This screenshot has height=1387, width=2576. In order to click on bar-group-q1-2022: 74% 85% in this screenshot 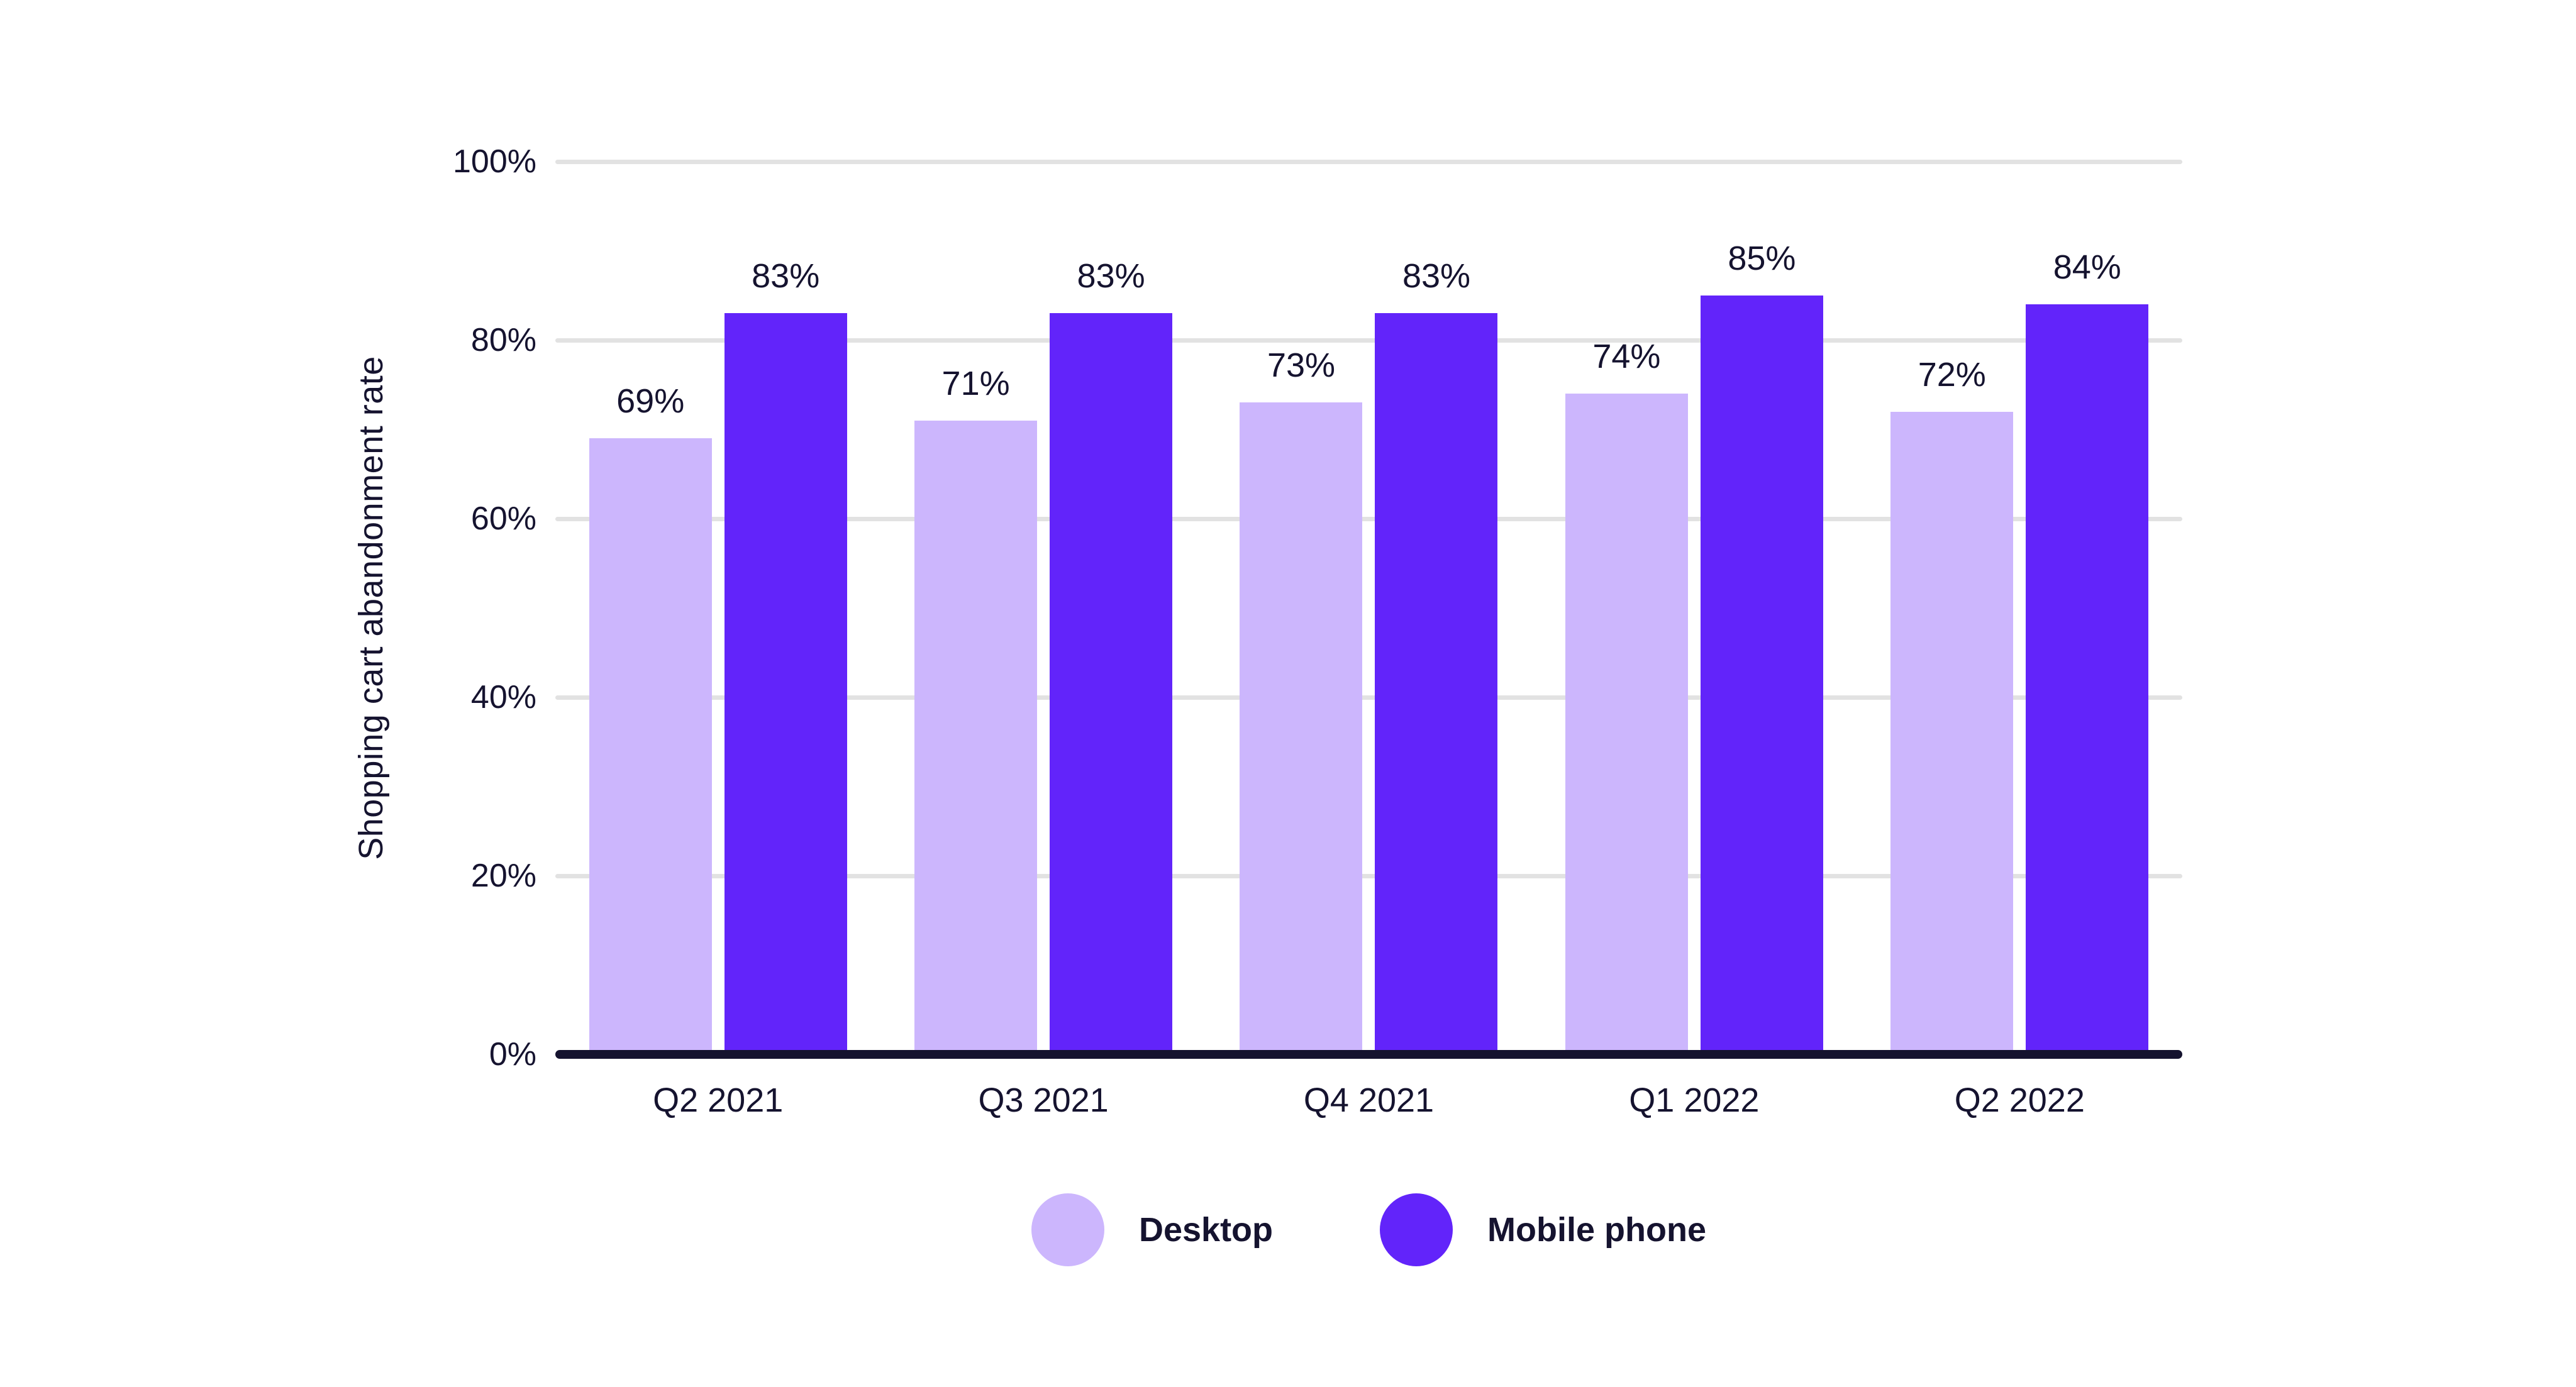, I will do `click(1694, 608)`.